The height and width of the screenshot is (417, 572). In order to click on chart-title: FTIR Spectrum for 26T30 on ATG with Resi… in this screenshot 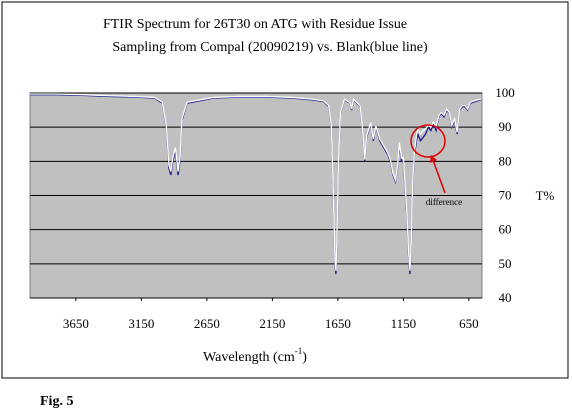, I will do `click(255, 24)`.